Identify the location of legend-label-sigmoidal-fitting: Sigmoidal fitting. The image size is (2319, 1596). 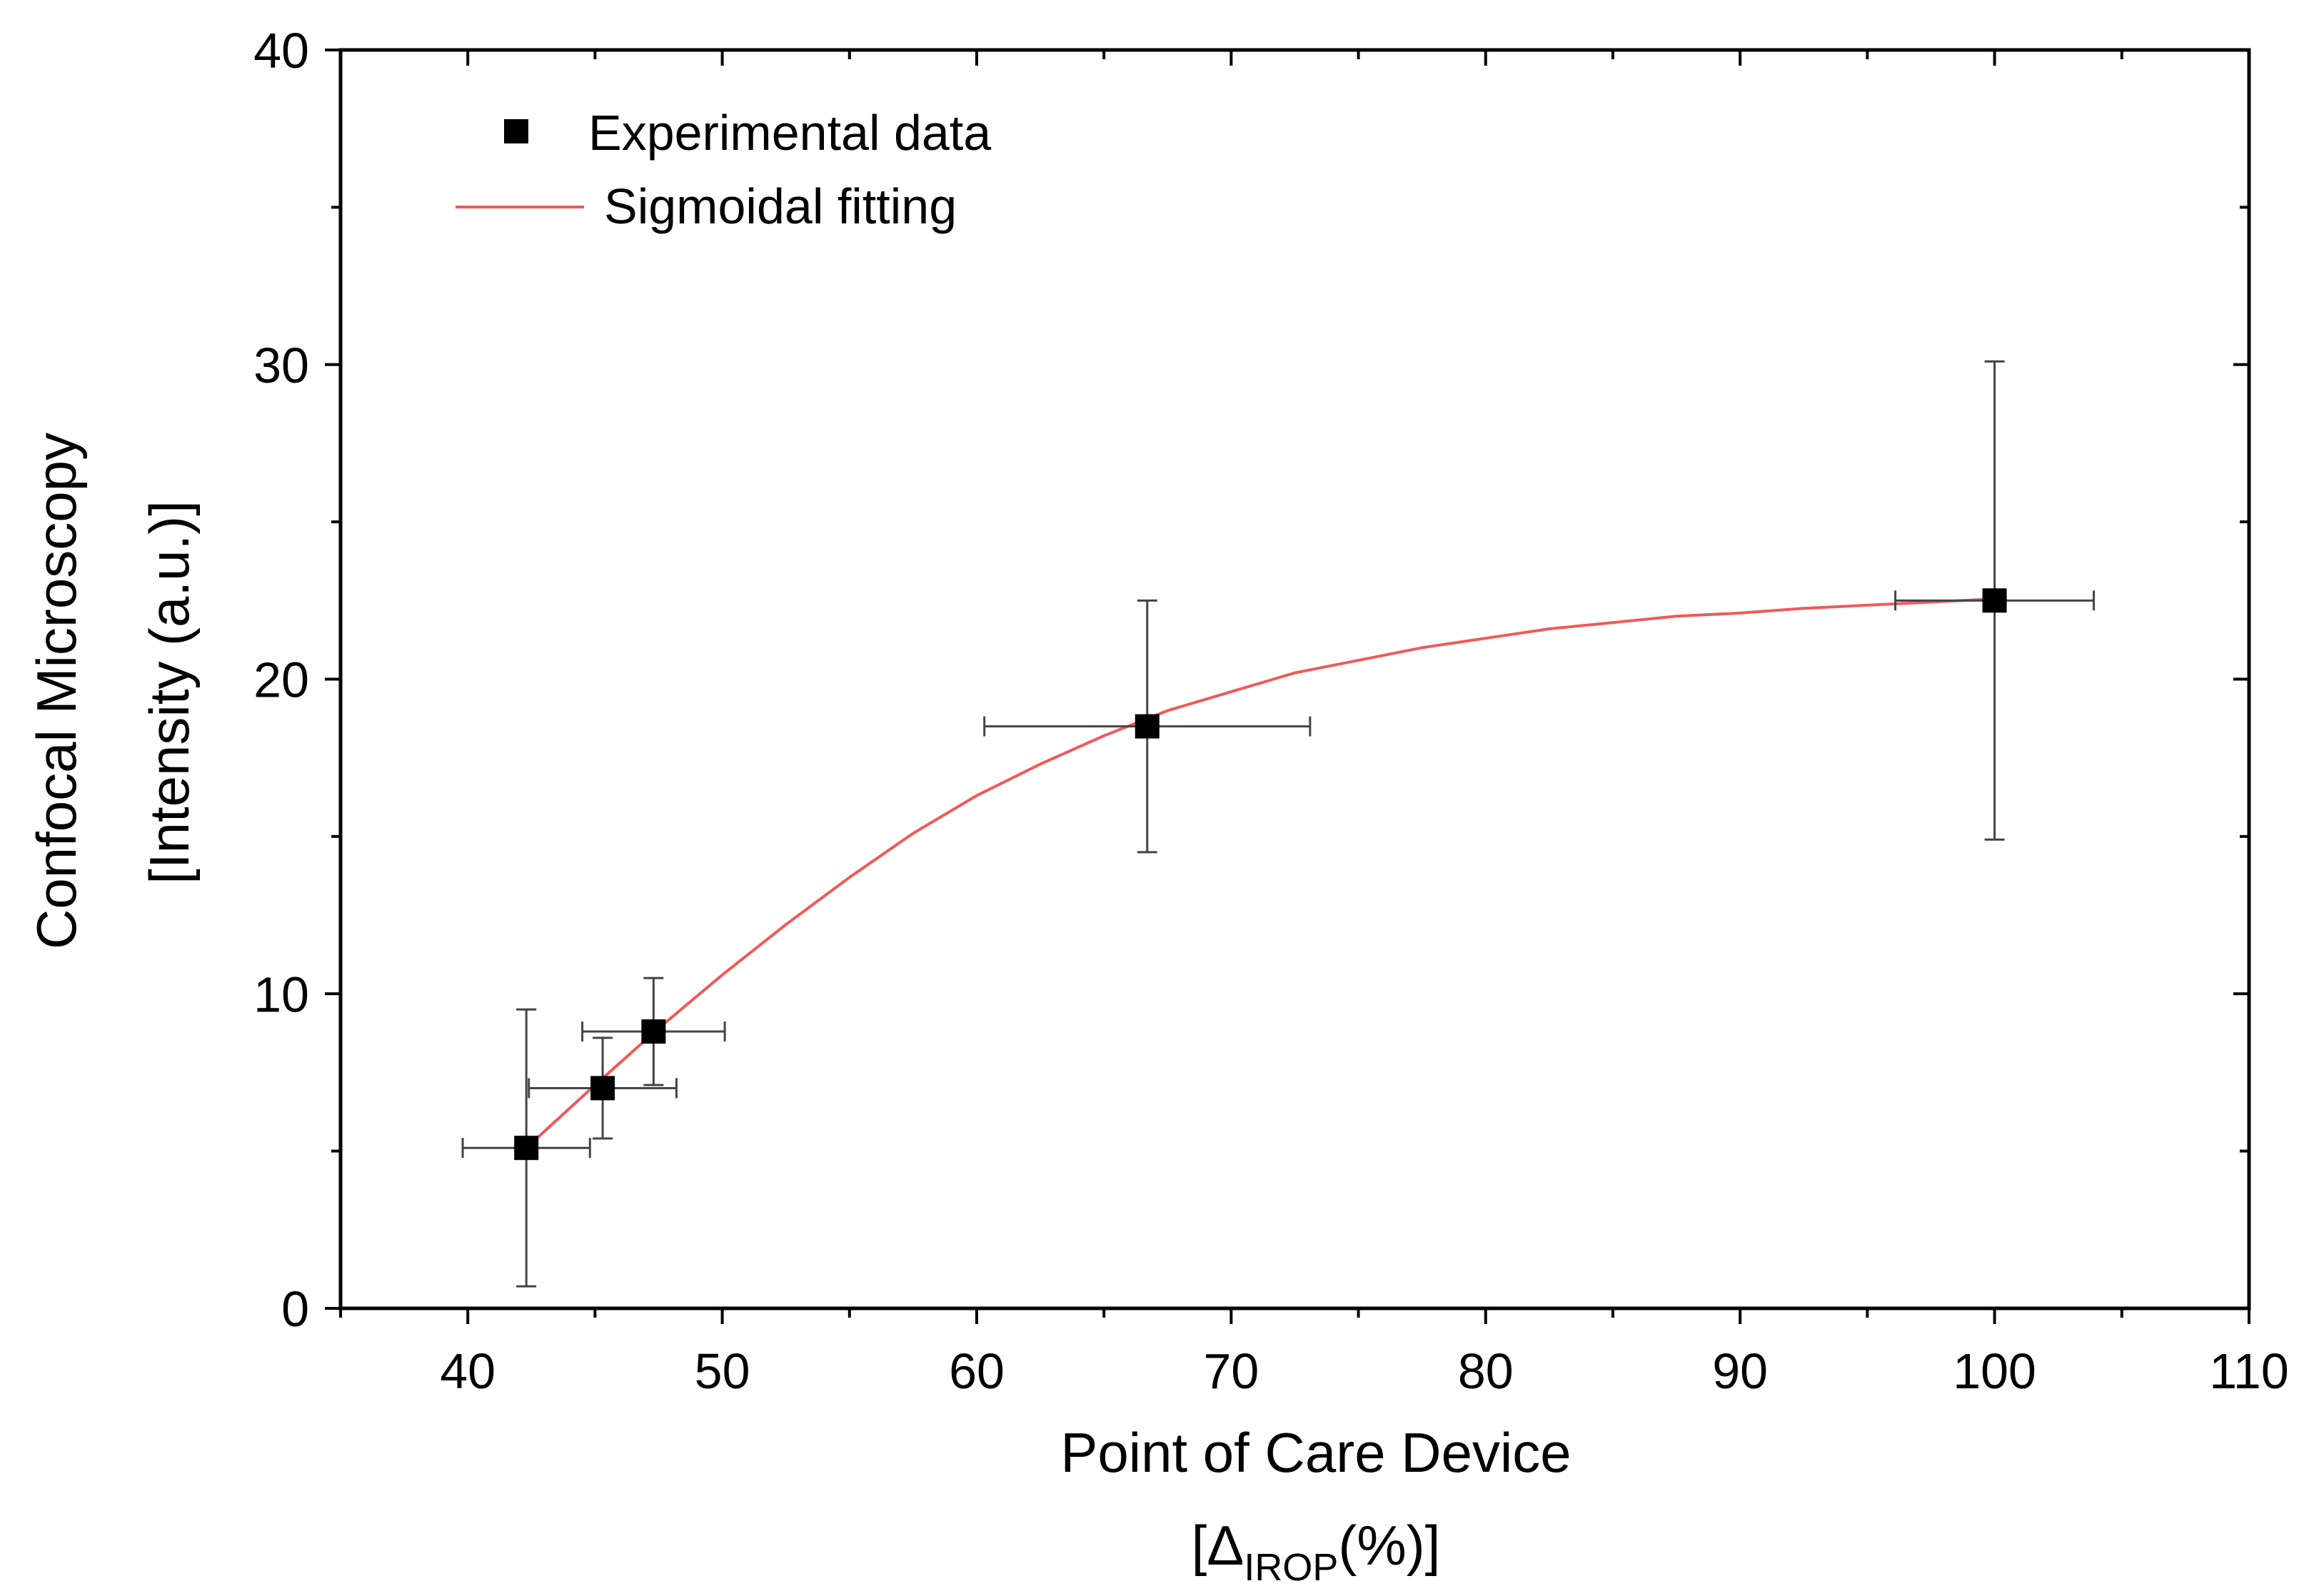
(780, 206).